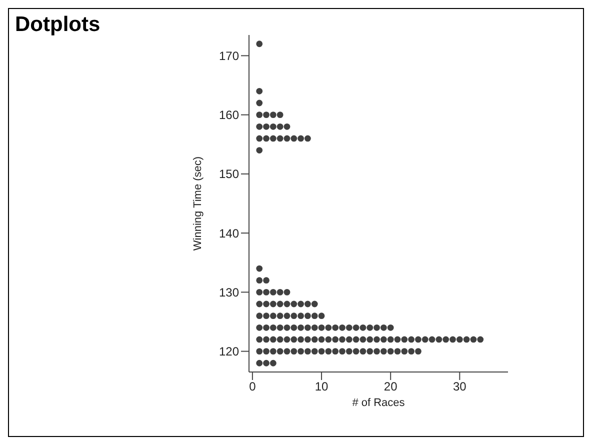  I want to click on y-tick-label: 120, so click(229, 351).